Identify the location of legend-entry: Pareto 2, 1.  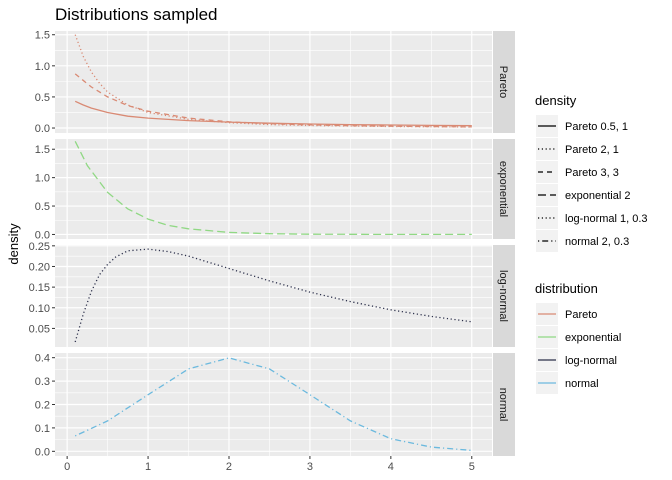
(577, 149).